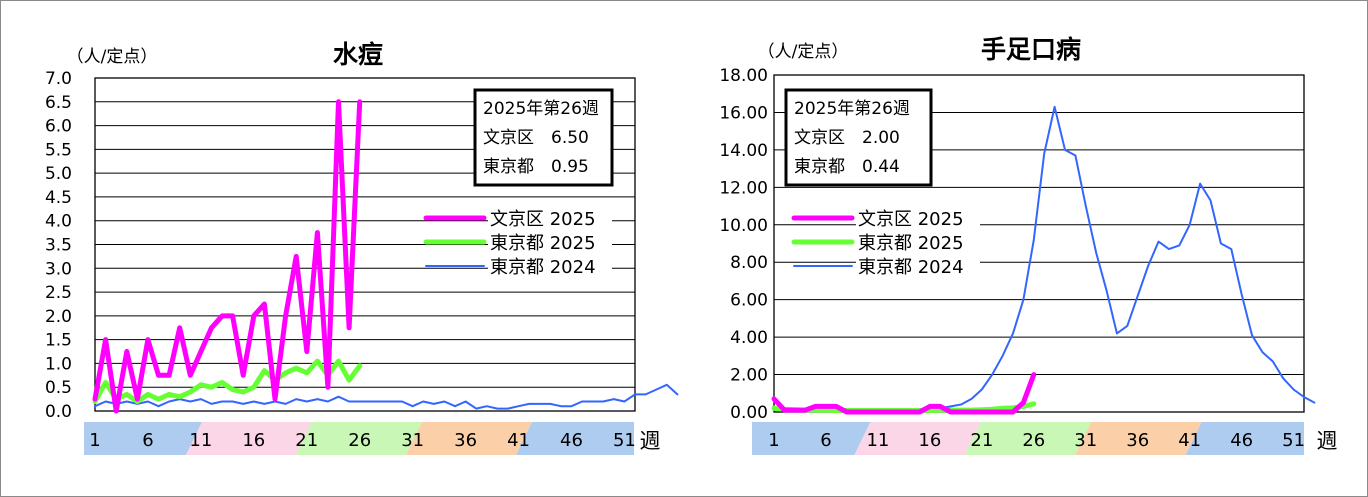 This screenshot has height=497, width=1368. What do you see at coordinates (749, 413) in the screenshot?
I see `y-tick-label: 0.00` at bounding box center [749, 413].